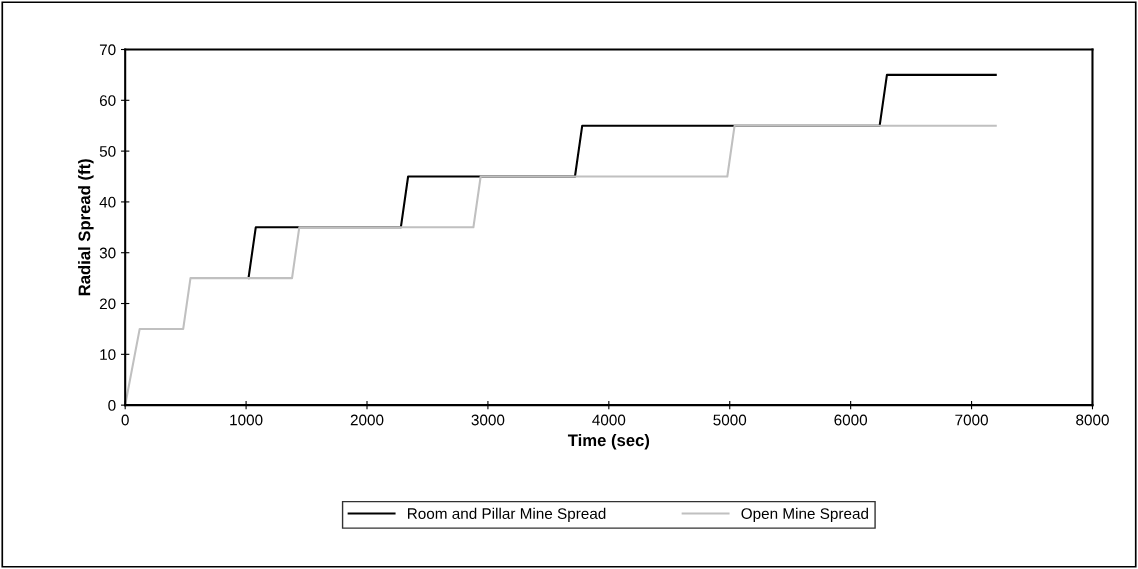  I want to click on x-tick-label: 2000, so click(367, 420).